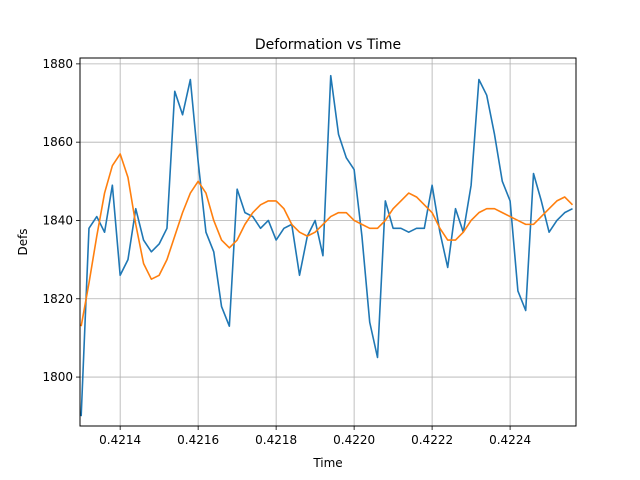 This screenshot has width=640, height=480. What do you see at coordinates (328, 45) in the screenshot?
I see `chart-title: Deformation vs Time` at bounding box center [328, 45].